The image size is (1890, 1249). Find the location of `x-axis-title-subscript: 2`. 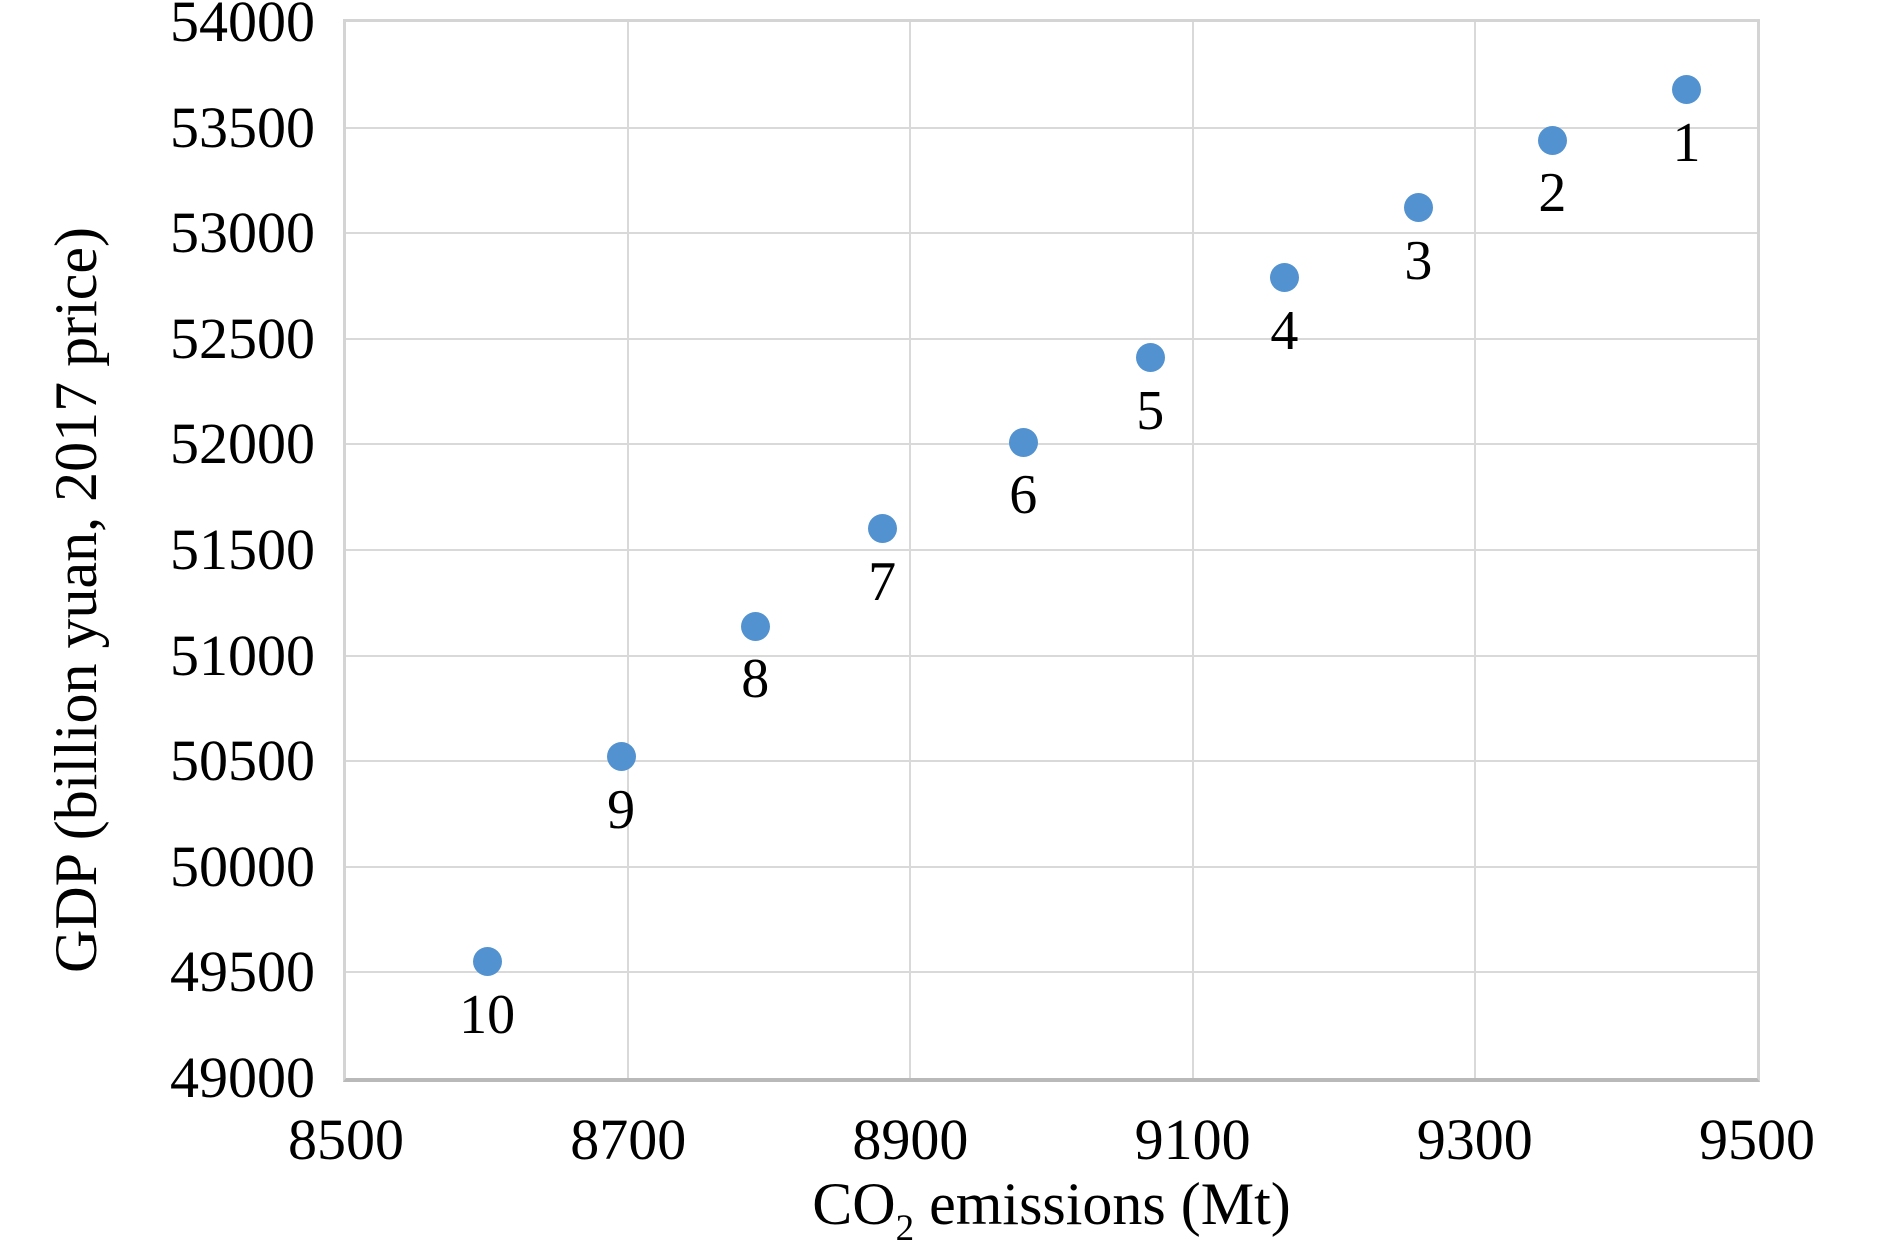

x-axis-title-subscript: 2 is located at coordinates (905, 1228).